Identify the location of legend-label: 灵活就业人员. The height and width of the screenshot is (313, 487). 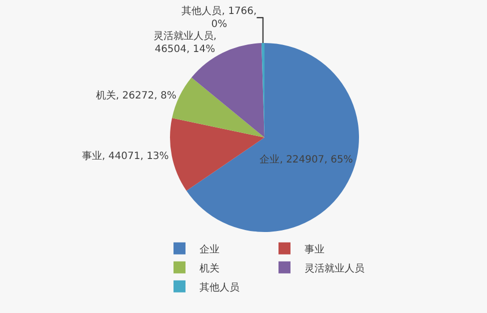
(334, 268).